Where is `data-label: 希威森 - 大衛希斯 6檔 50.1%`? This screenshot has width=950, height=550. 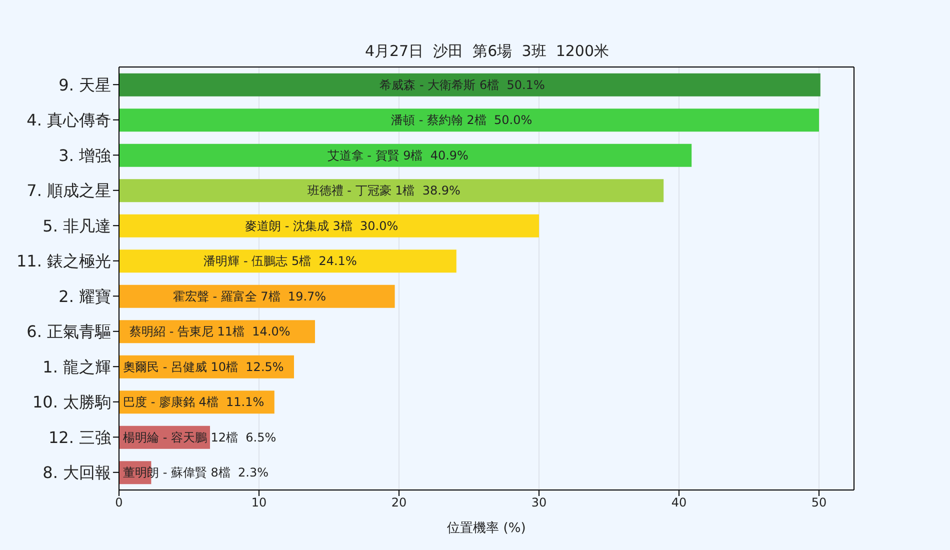 data-label: 希威森 - 大衛希斯 6檔 50.1% is located at coordinates (462, 85).